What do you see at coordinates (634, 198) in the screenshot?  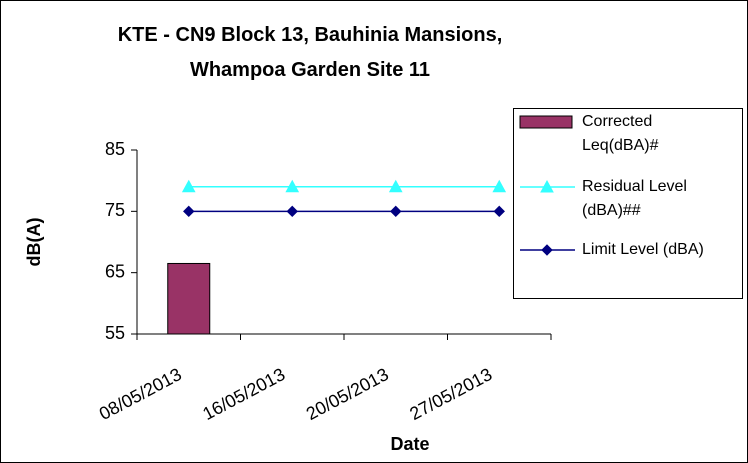 I see `legend-label: Residual Level (dBA)##` at bounding box center [634, 198].